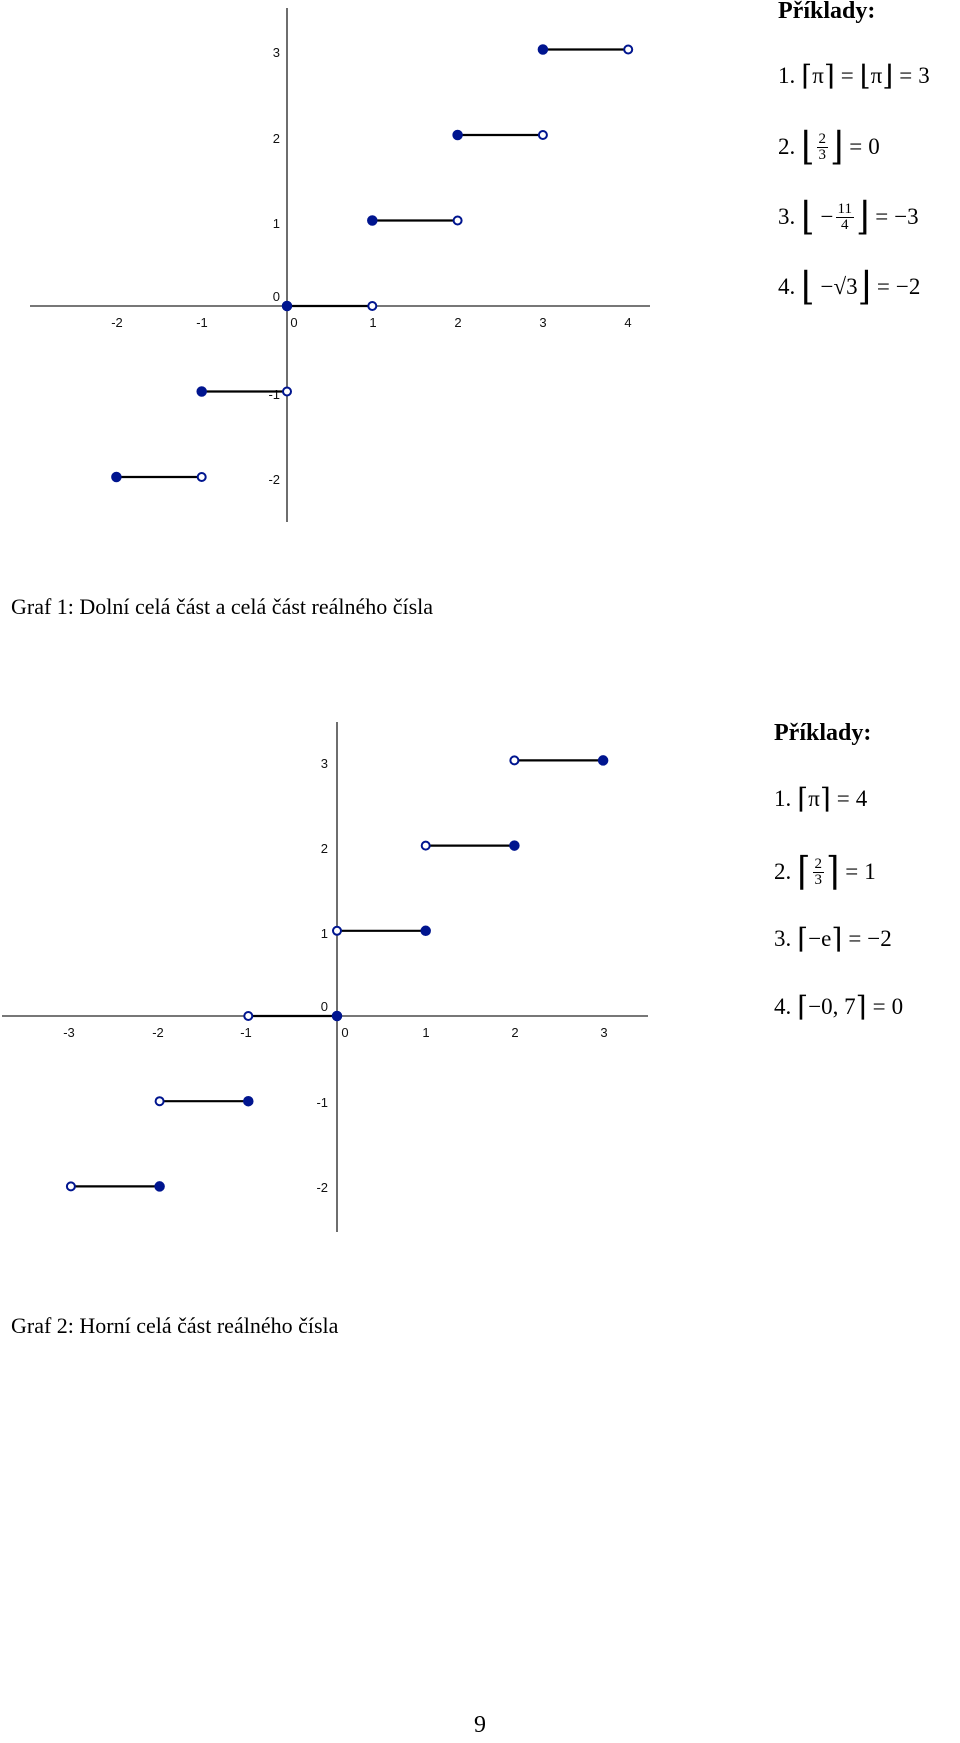 This screenshot has width=960, height=1743. What do you see at coordinates (158, 1032) in the screenshot?
I see `chart2-x-tick-label: -2` at bounding box center [158, 1032].